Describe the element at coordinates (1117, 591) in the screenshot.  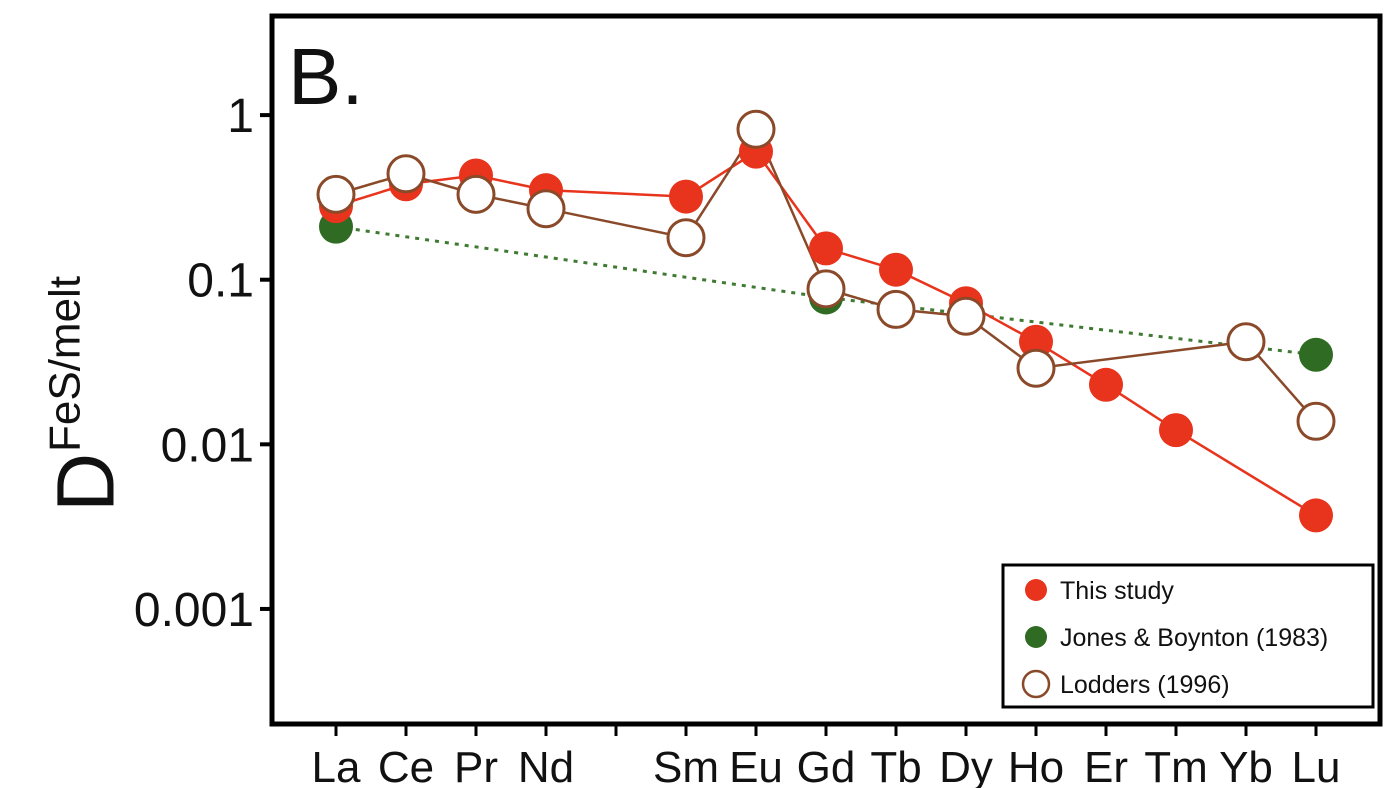
I see `legend-label: This study` at that location.